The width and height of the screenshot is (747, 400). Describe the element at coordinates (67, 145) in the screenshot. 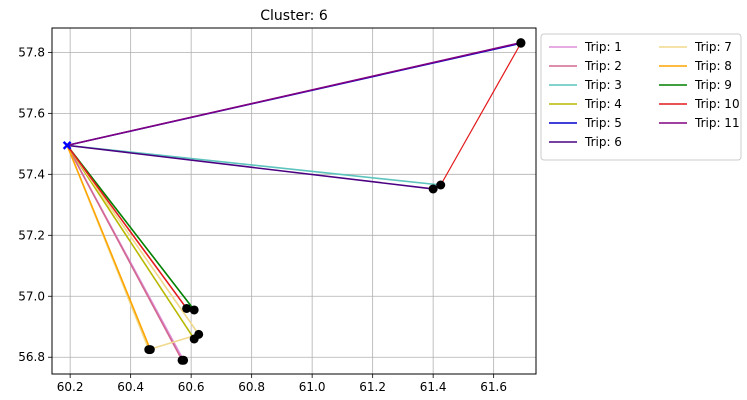

I see `depot-marker` at that location.